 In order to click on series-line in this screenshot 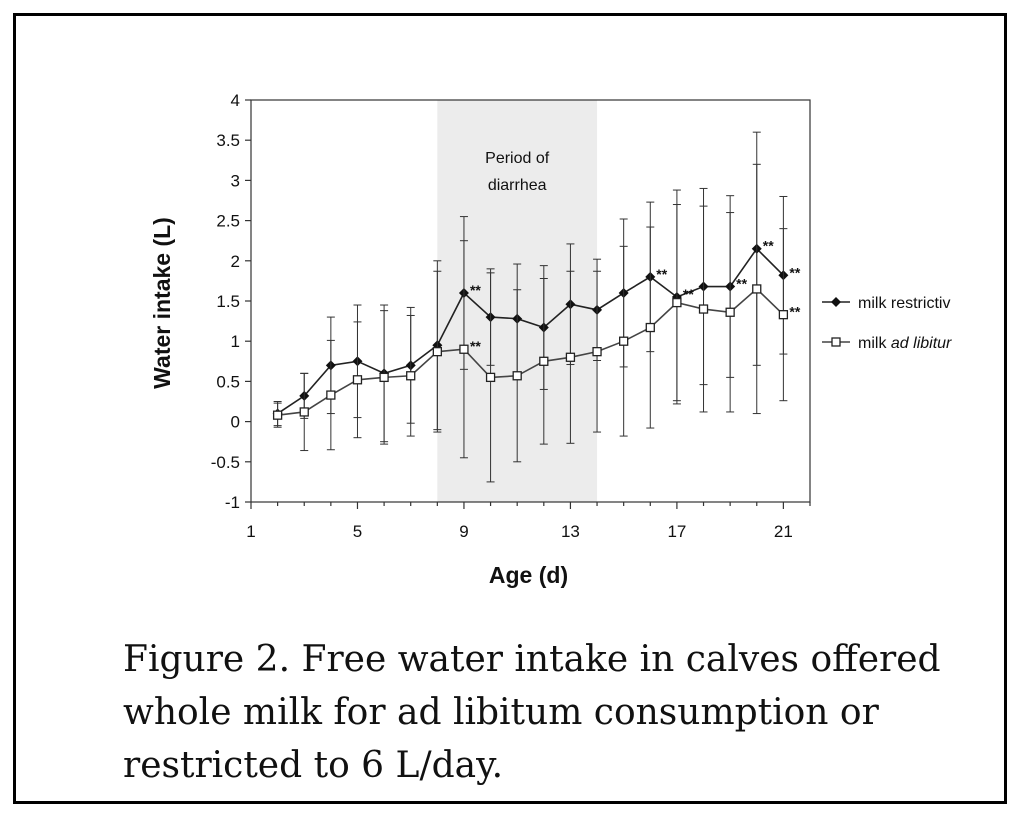, I will do `click(530, 331)`.